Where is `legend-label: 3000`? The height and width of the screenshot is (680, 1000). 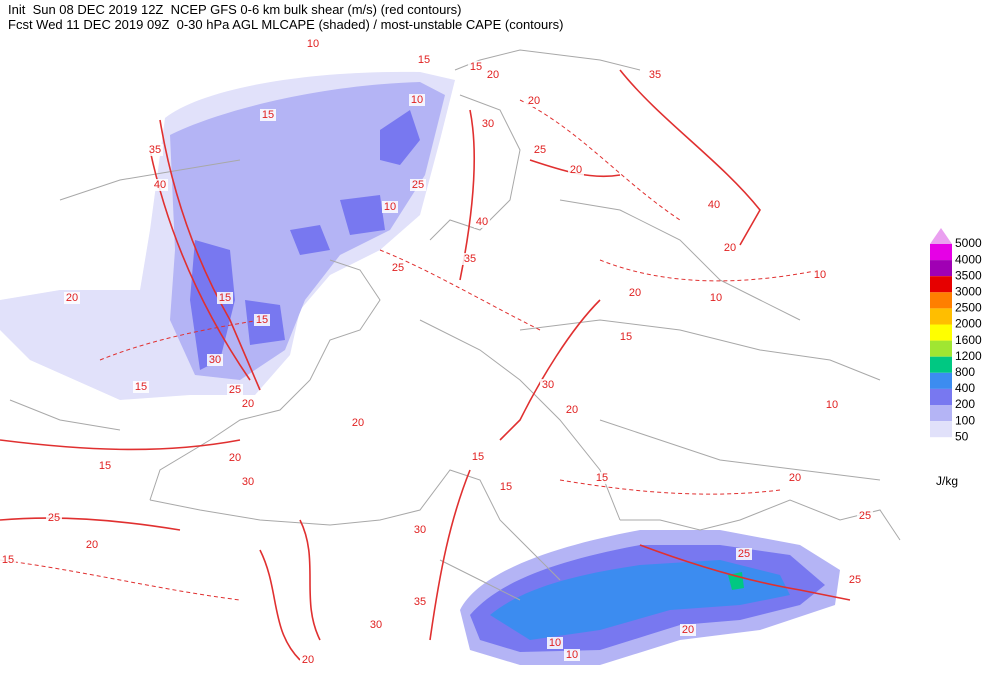 legend-label: 3000 is located at coordinates (968, 291).